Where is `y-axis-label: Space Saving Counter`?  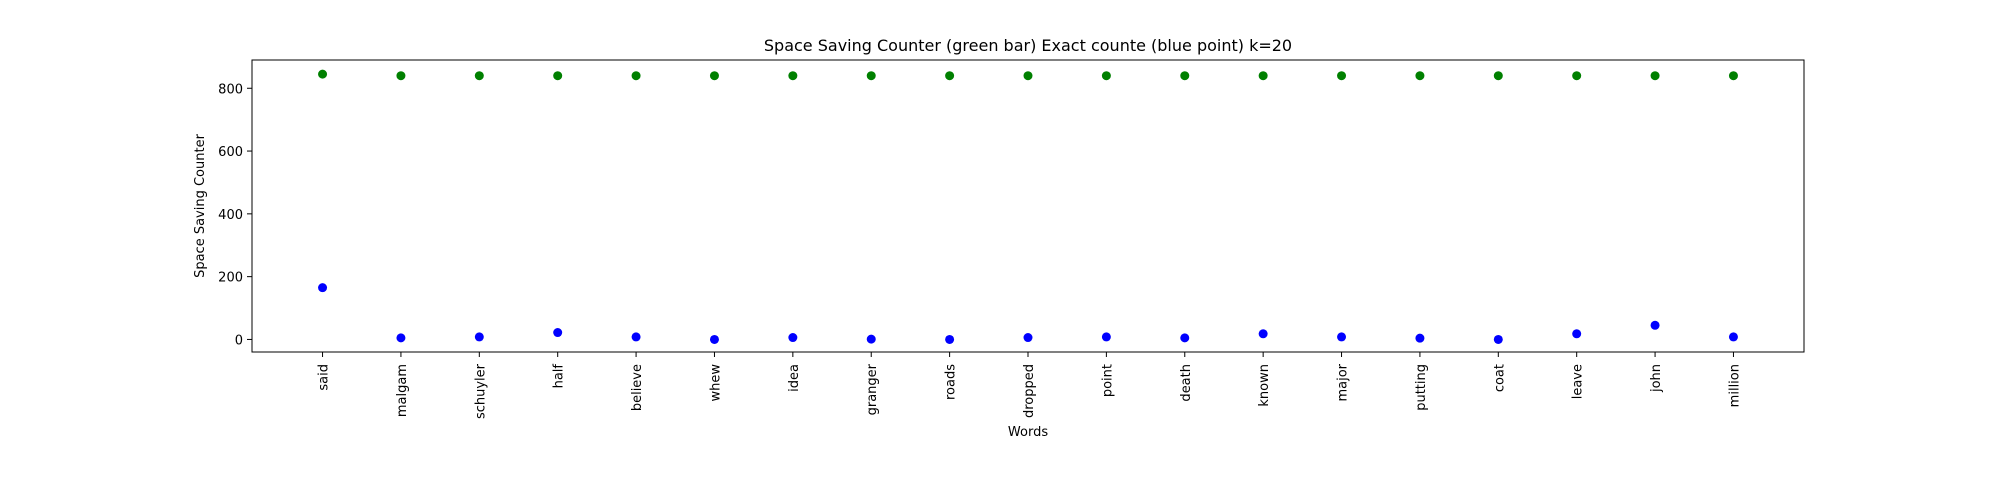
y-axis-label: Space Saving Counter is located at coordinates (200, 205).